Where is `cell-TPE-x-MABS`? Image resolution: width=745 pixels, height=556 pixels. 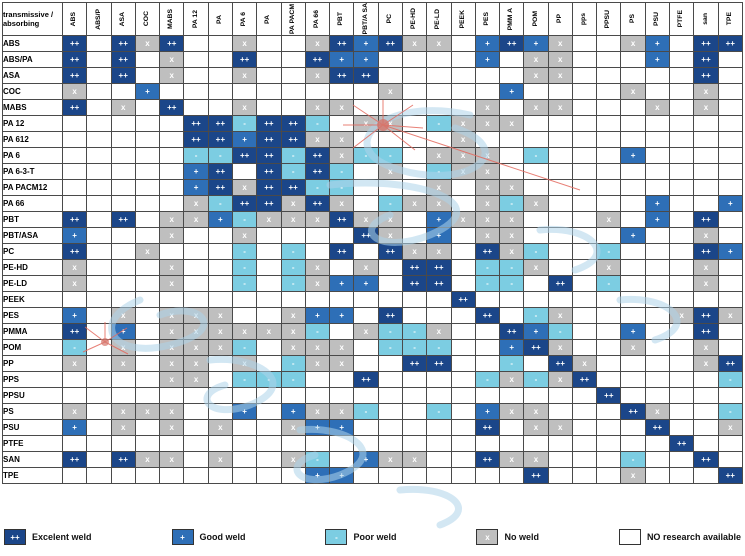 cell-TPE-x-MABS is located at coordinates (172, 475).